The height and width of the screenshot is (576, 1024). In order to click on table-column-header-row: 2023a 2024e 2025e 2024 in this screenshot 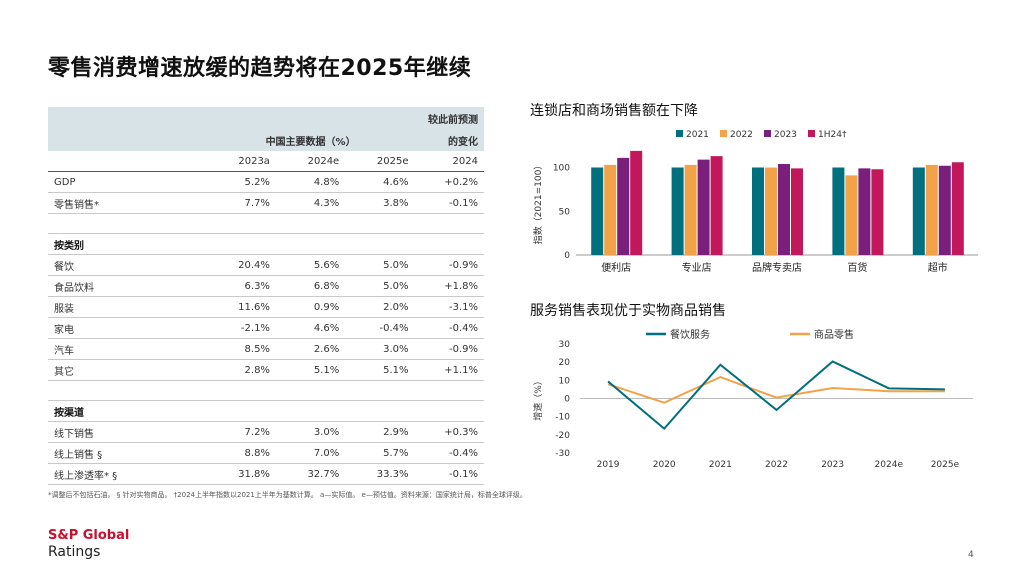, I will do `click(266, 161)`.